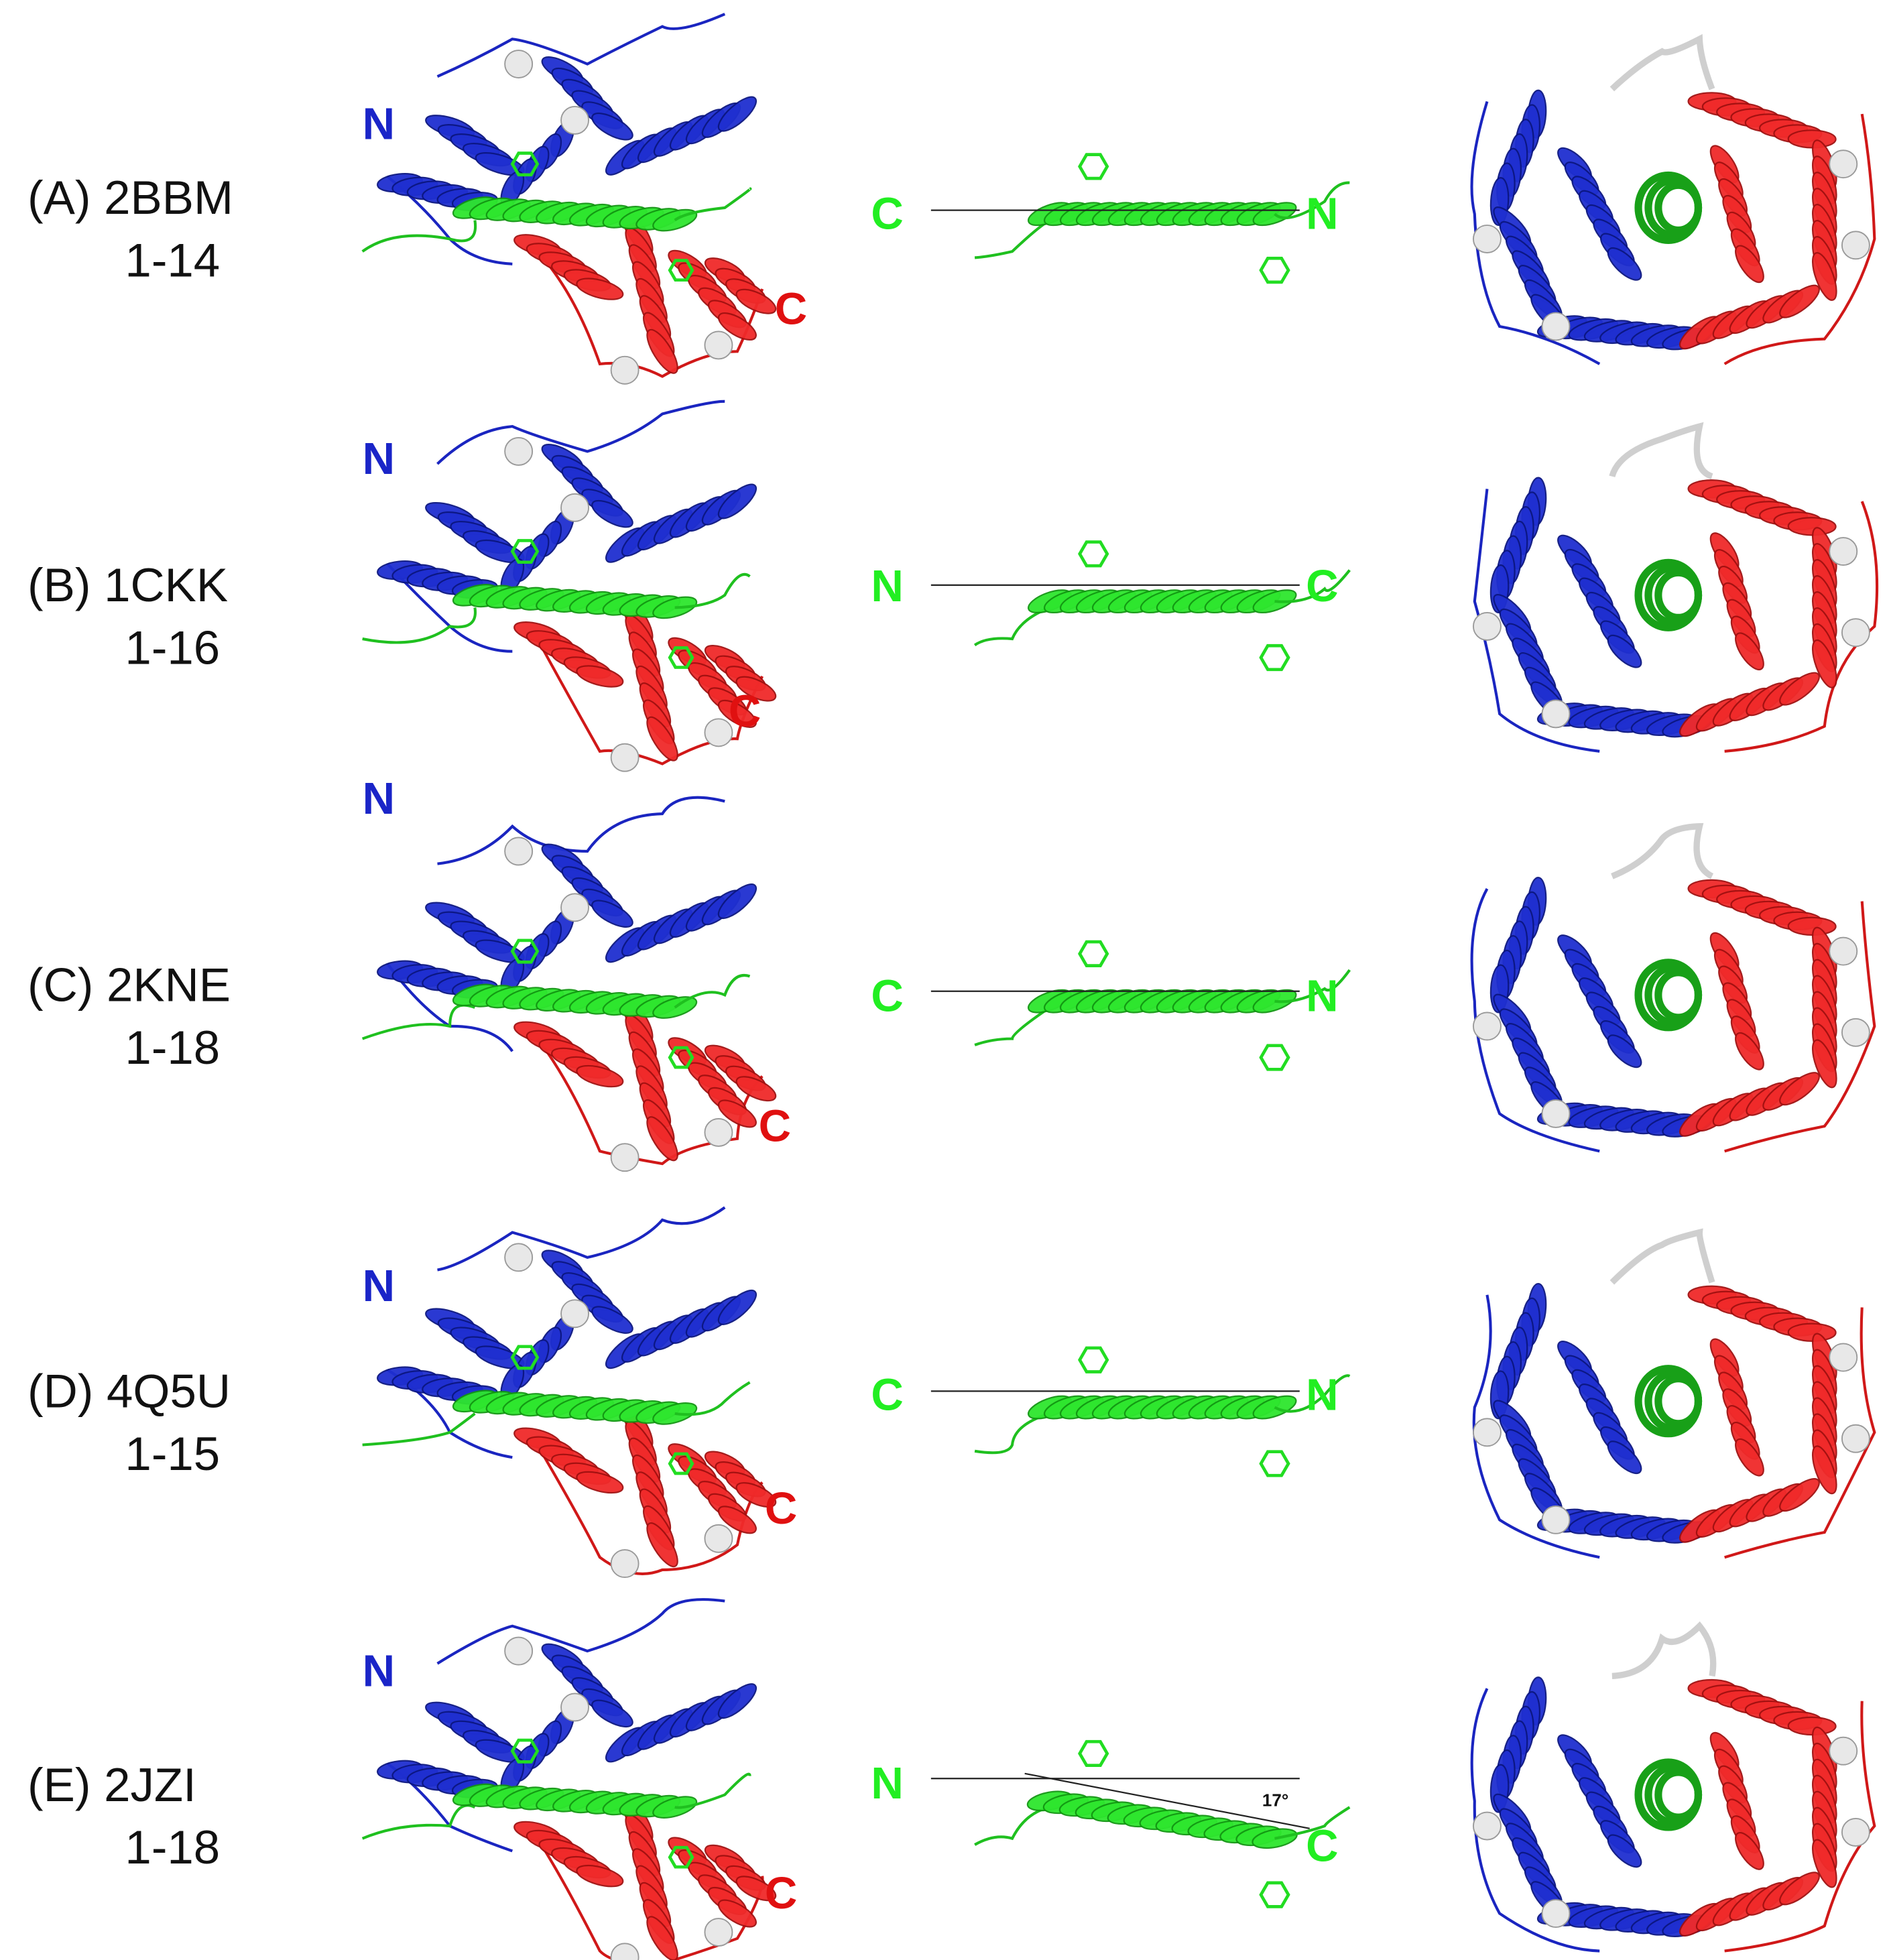 Image resolution: width=1887 pixels, height=1960 pixels. Describe the element at coordinates (127, 585) in the screenshot. I see `panel-label: (B) 1CKK` at that location.